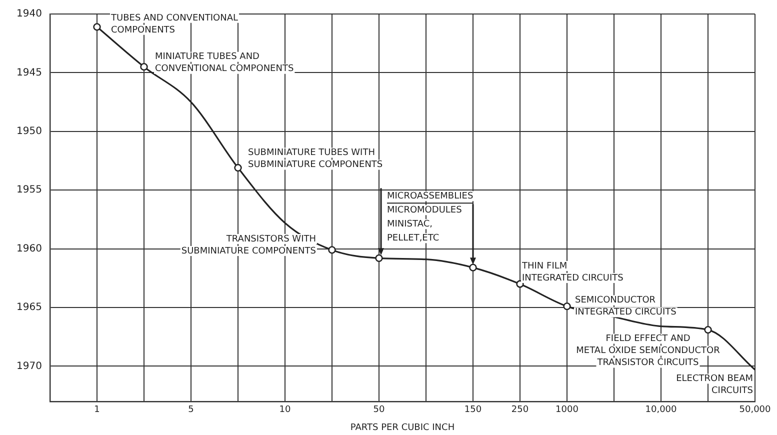  I want to click on y-tick-label: 1965, so click(29, 308).